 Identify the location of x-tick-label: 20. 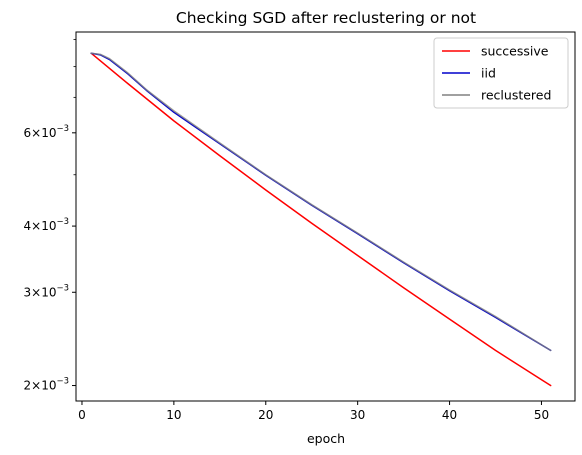
(265, 415).